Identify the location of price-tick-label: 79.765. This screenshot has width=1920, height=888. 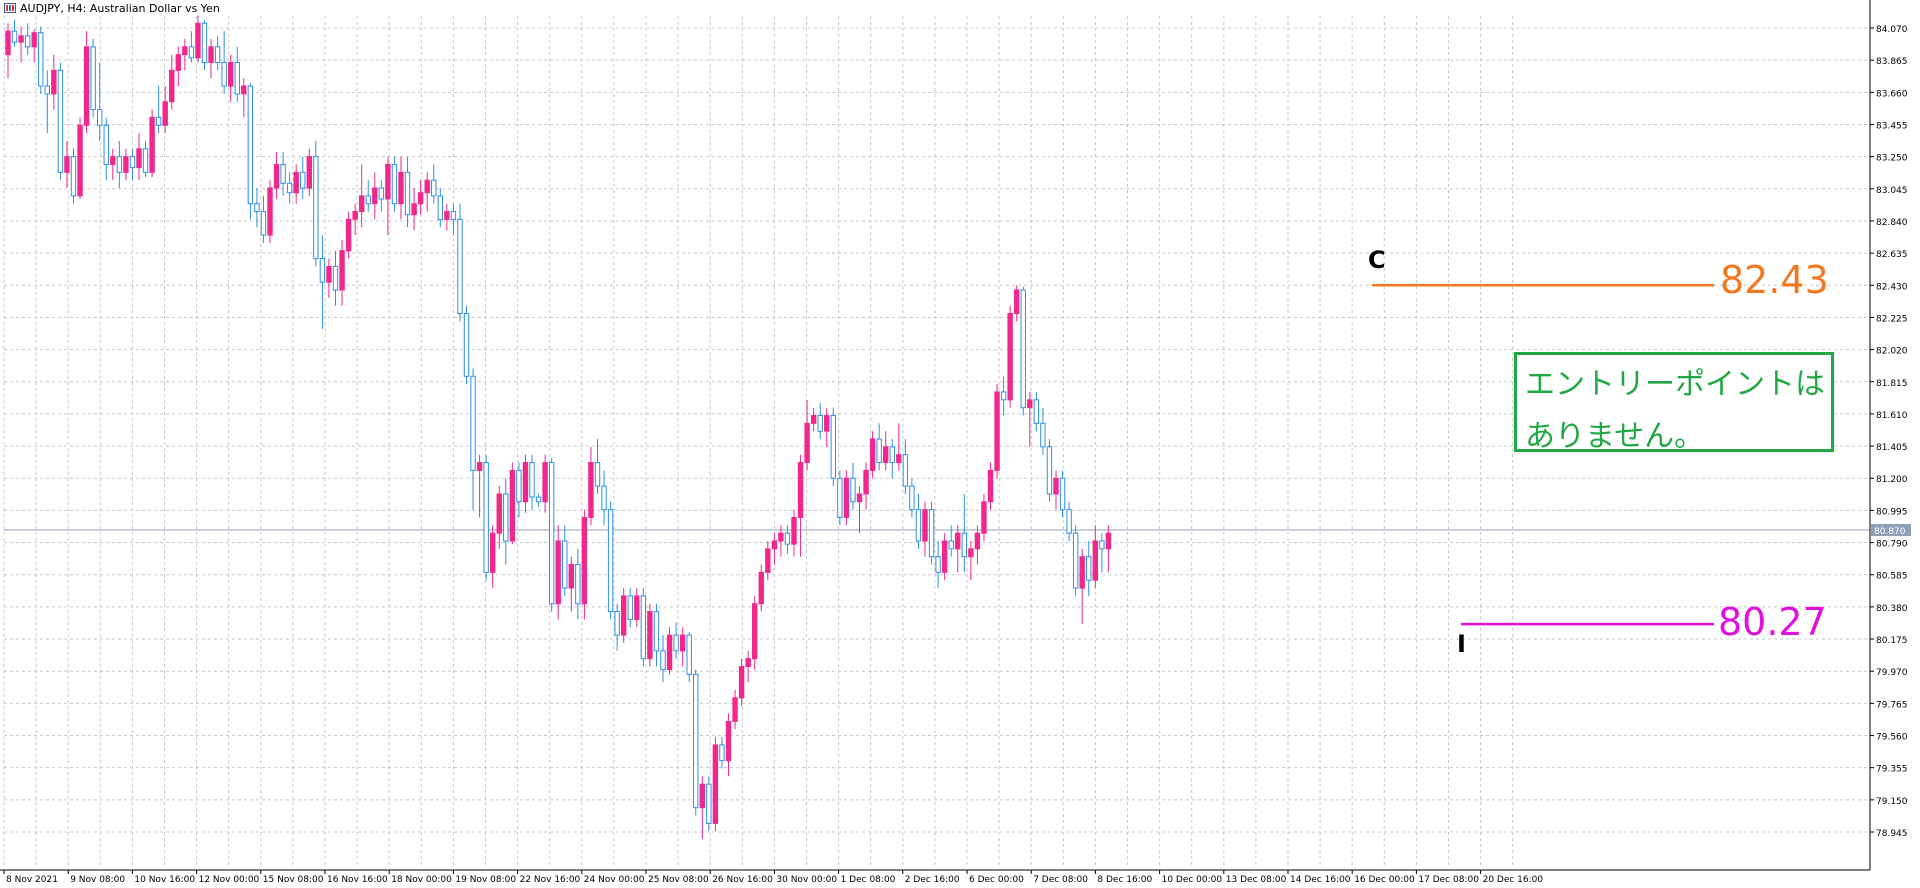
(1892, 705).